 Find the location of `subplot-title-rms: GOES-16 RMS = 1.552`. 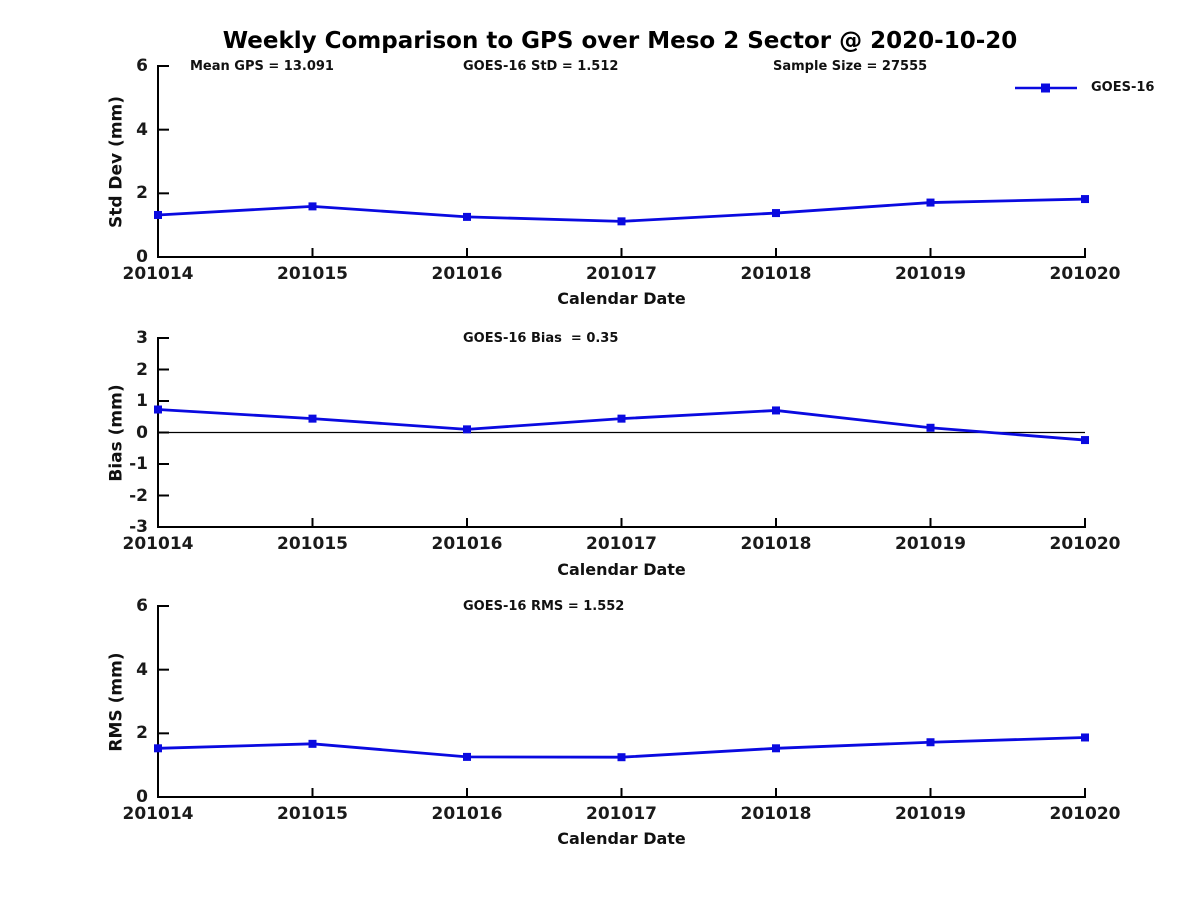

subplot-title-rms: GOES-16 RMS = 1.552 is located at coordinates (544, 606).